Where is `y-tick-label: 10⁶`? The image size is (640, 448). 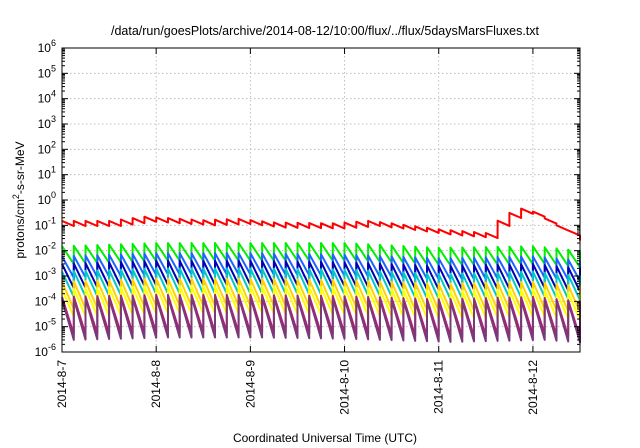
y-tick-label: 10⁶ is located at coordinates (47, 46).